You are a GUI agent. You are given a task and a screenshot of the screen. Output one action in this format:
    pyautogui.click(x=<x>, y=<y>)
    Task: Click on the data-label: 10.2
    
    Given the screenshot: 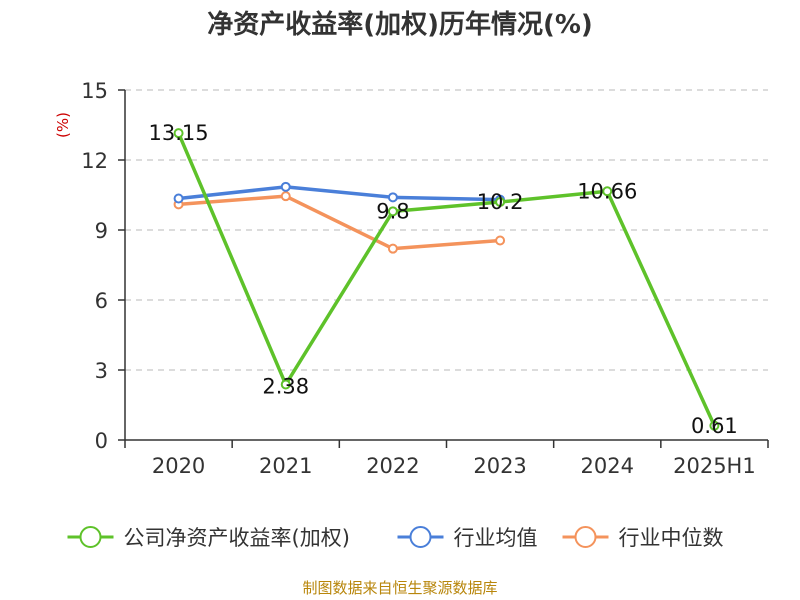 What is the action you would take?
    pyautogui.click(x=500, y=202)
    